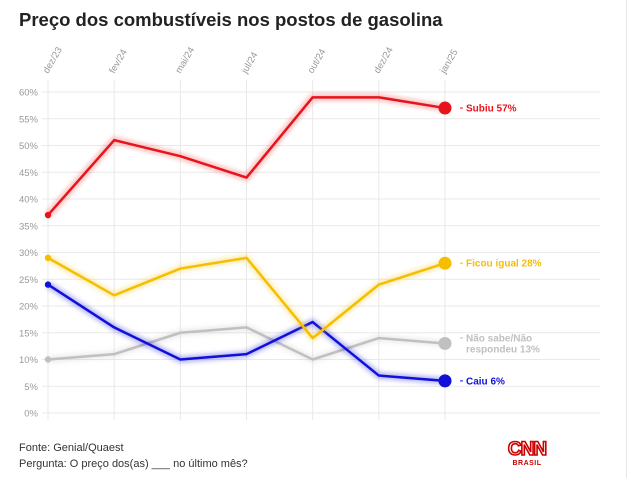  What do you see at coordinates (185, 60) in the screenshot?
I see `x-tick-label: mai/24` at bounding box center [185, 60].